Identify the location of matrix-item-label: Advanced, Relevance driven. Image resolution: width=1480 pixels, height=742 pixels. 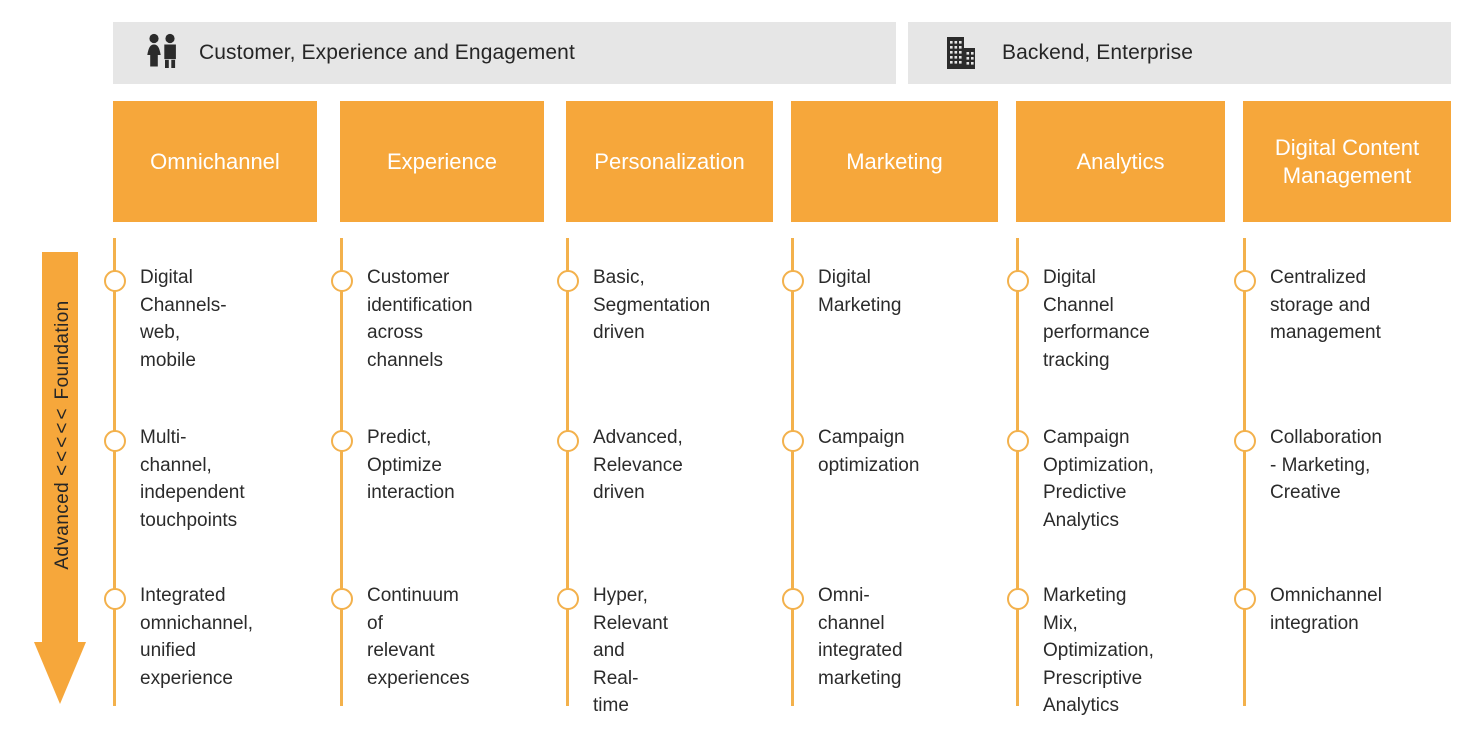
(638, 465).